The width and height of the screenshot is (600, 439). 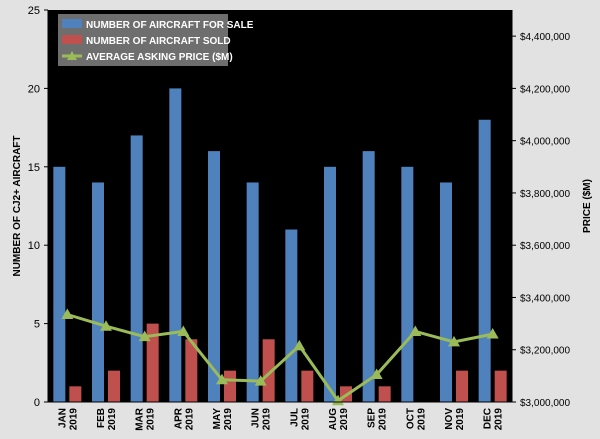 What do you see at coordinates (372, 418) in the screenshot?
I see `x-tick-month-8: SEP` at bounding box center [372, 418].